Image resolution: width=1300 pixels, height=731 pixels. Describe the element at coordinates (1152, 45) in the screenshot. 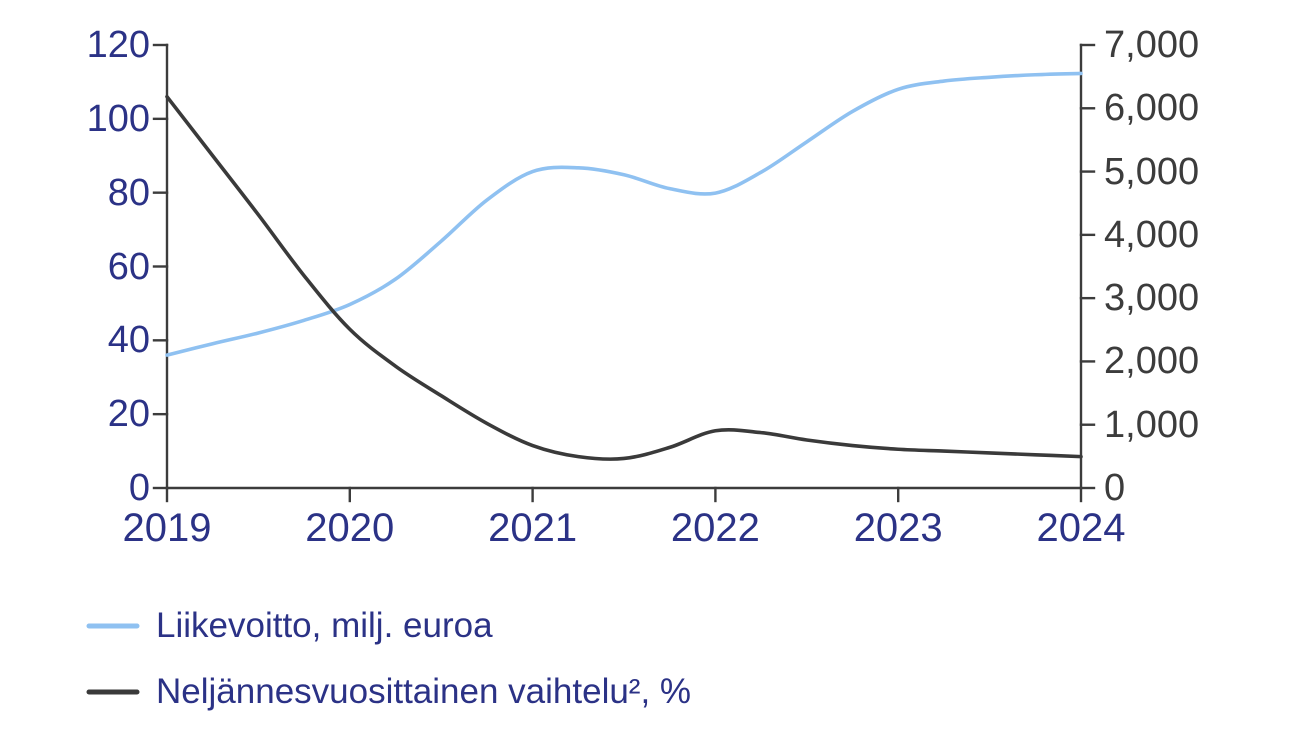

I see `right-axis-tick-label: 7,000` at that location.